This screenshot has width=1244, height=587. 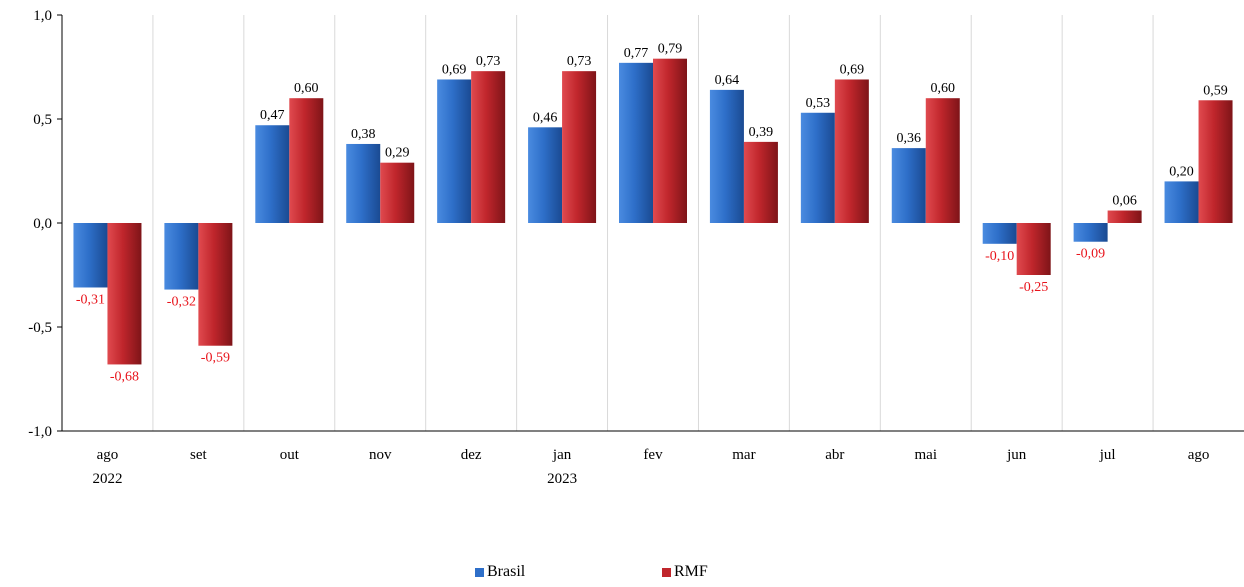 What do you see at coordinates (380, 455) in the screenshot?
I see `x-tick-label: nov` at bounding box center [380, 455].